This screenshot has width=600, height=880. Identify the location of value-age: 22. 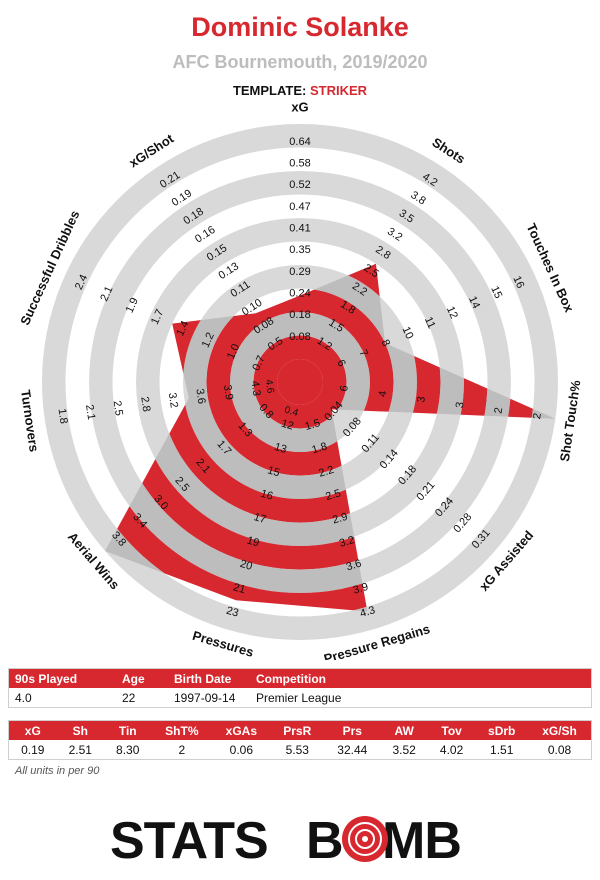
(129, 697).